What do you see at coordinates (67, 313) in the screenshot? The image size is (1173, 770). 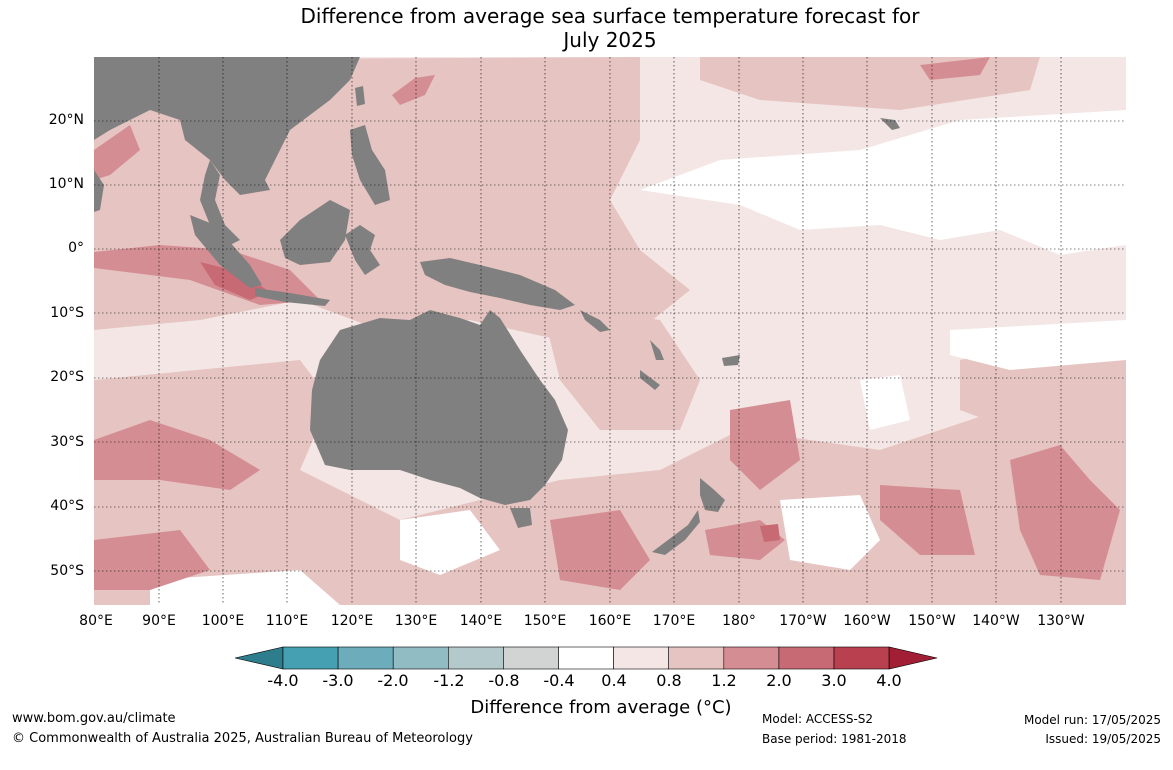 I see `lat-label-10s: 10°S` at bounding box center [67, 313].